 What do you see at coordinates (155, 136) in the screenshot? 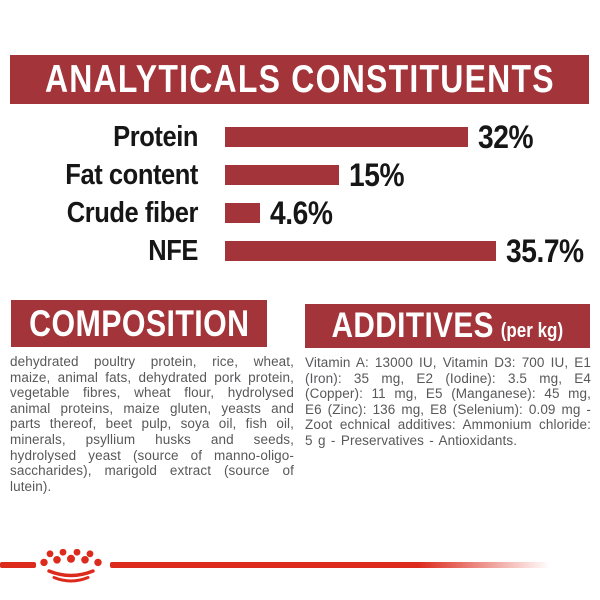
I see `chart-category-label: Protein` at bounding box center [155, 136].